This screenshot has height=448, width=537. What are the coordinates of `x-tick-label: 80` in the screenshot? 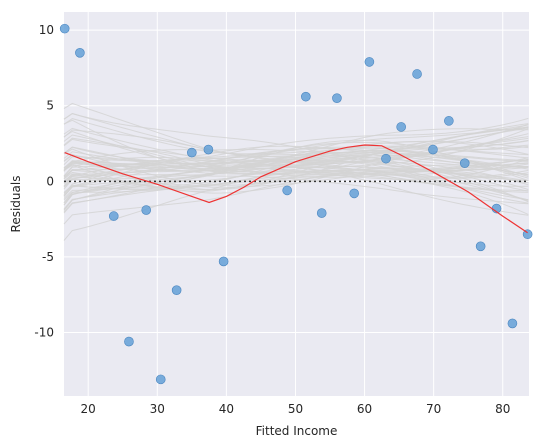 It's located at (502, 409).